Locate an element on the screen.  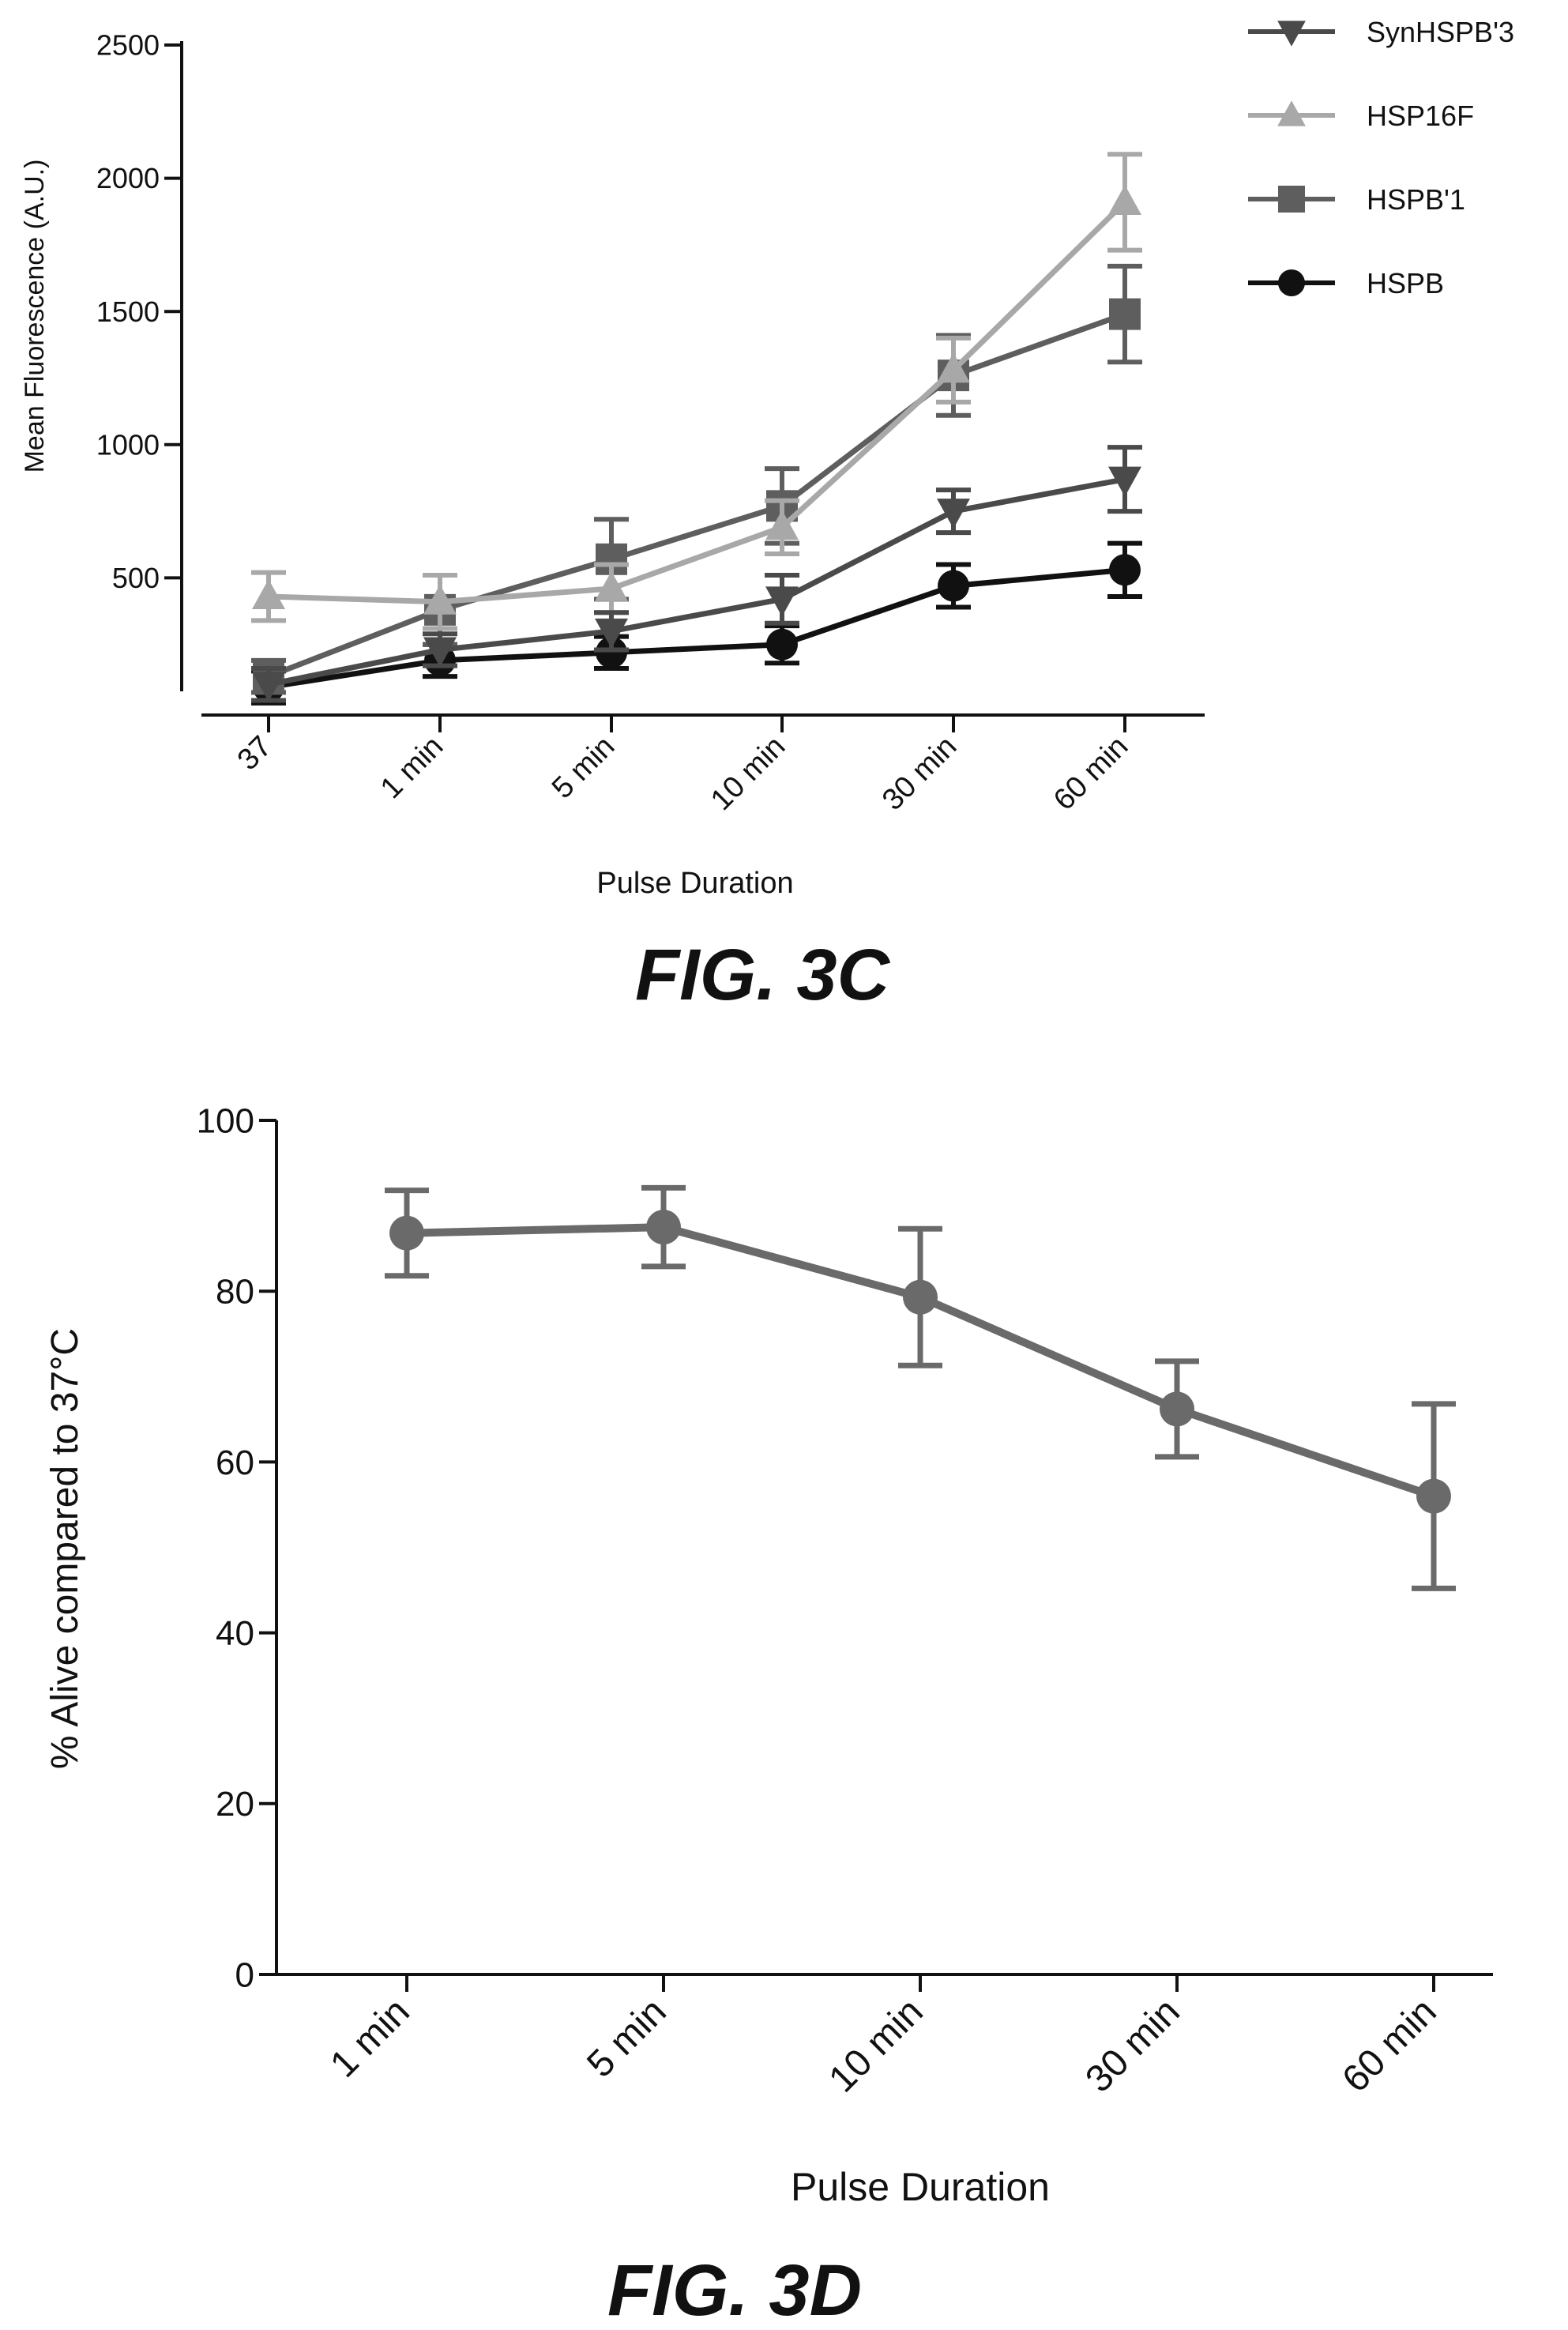
fig-3d-x-ticks: 1 min 5 min 10 min 30 min 60 min is located at coordinates (883, 2038).